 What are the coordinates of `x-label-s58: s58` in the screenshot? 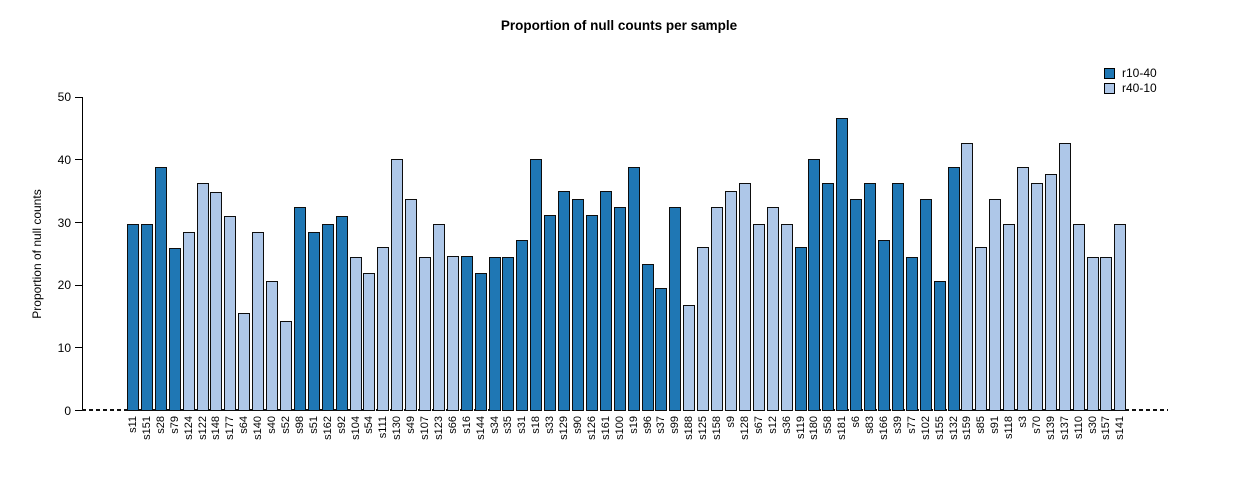 It's located at (828, 425).